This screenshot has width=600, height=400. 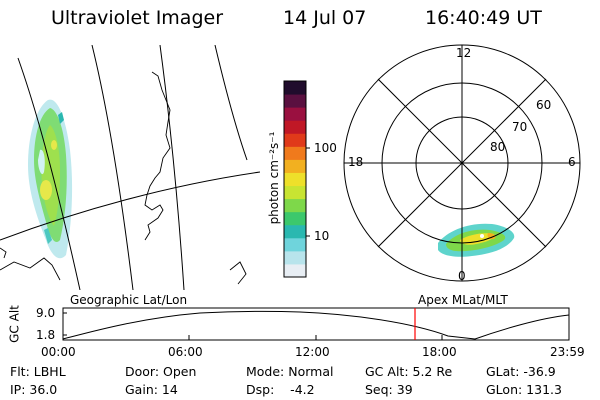 I want to click on geo-coord-label: Geographic Lat/Lon, so click(x=129, y=300).